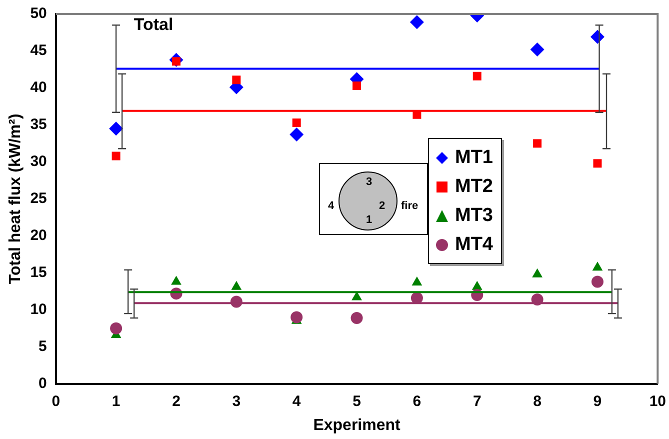  What do you see at coordinates (38, 199) in the screenshot?
I see `y-tick-label: 25` at bounding box center [38, 199].